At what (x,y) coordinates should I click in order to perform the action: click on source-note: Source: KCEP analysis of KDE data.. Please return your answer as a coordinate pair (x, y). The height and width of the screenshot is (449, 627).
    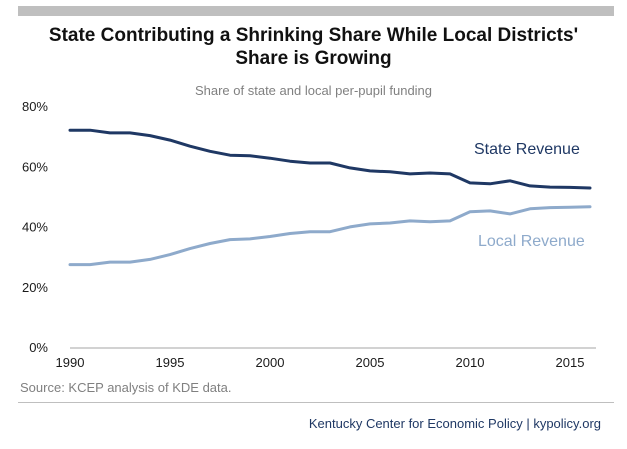
    Looking at the image, I should click on (126, 387).